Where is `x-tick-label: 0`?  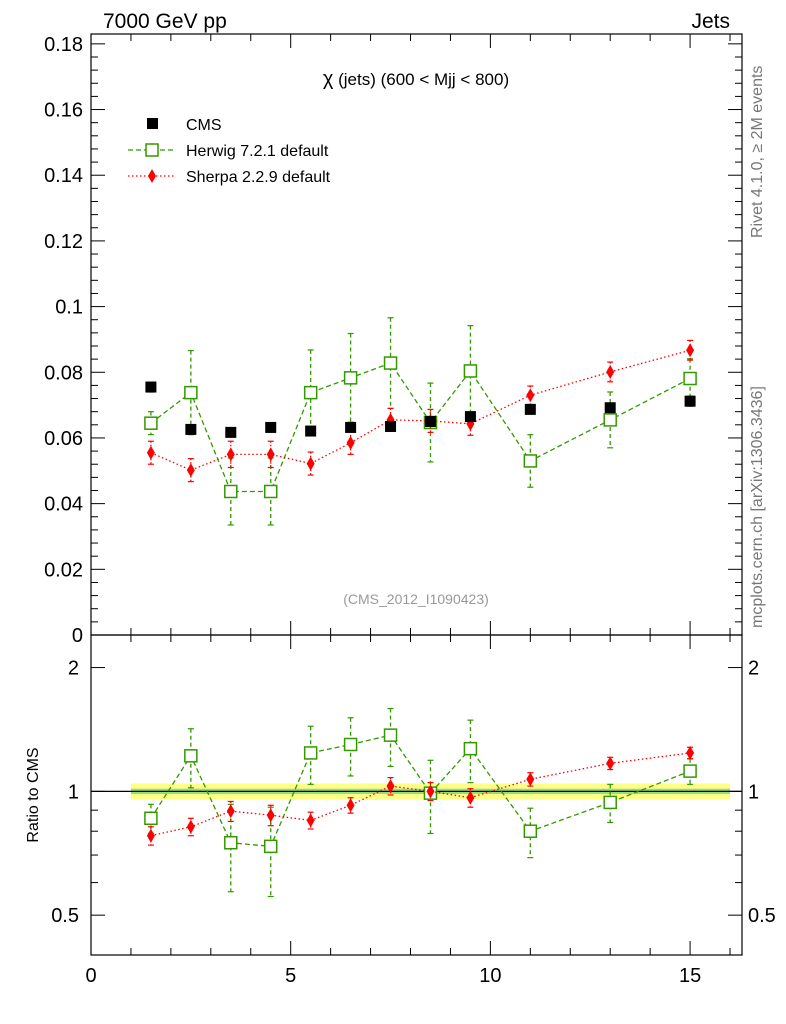
x-tick-label: 0 is located at coordinates (90, 976).